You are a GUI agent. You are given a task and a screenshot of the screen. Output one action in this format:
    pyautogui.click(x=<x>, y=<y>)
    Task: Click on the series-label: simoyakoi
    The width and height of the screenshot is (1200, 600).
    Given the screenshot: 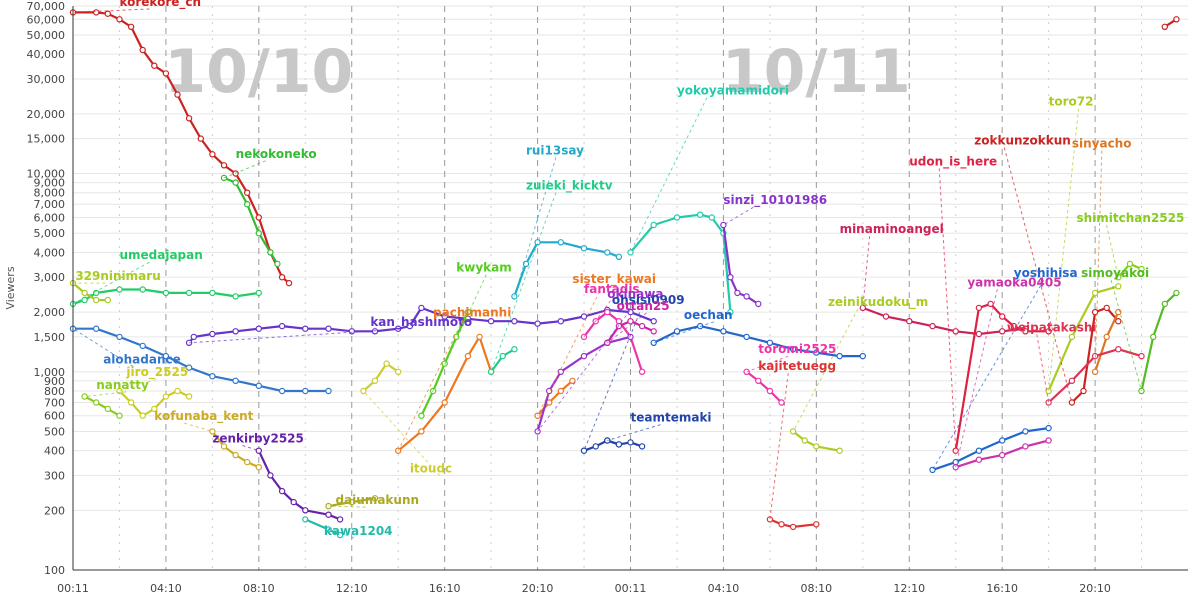 What is the action you would take?
    pyautogui.click(x=1115, y=273)
    